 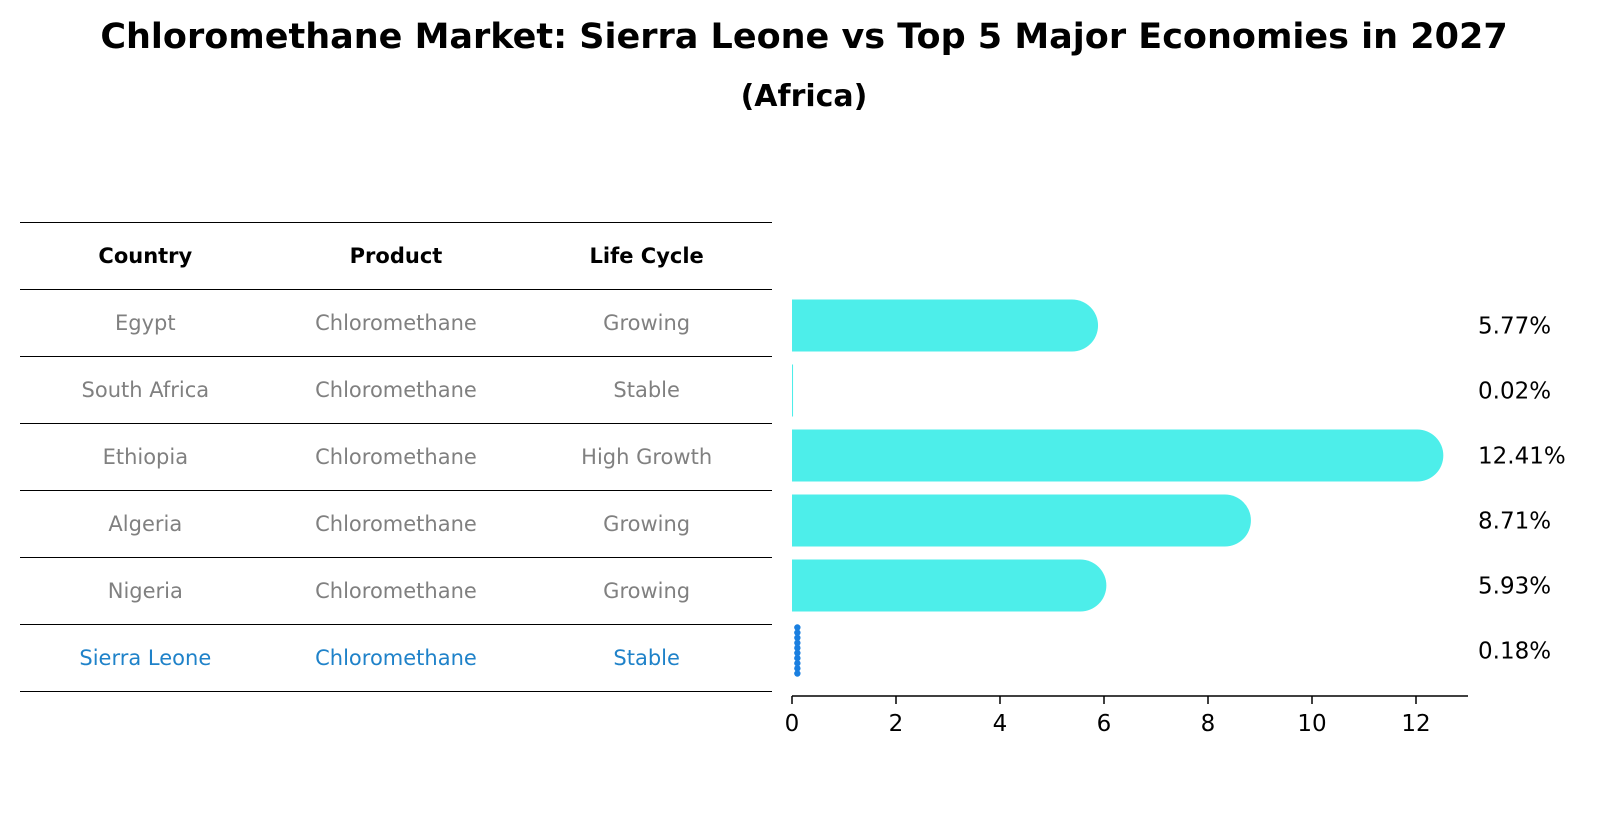 What do you see at coordinates (1514, 392) in the screenshot?
I see `data-label: 0.02%` at bounding box center [1514, 392].